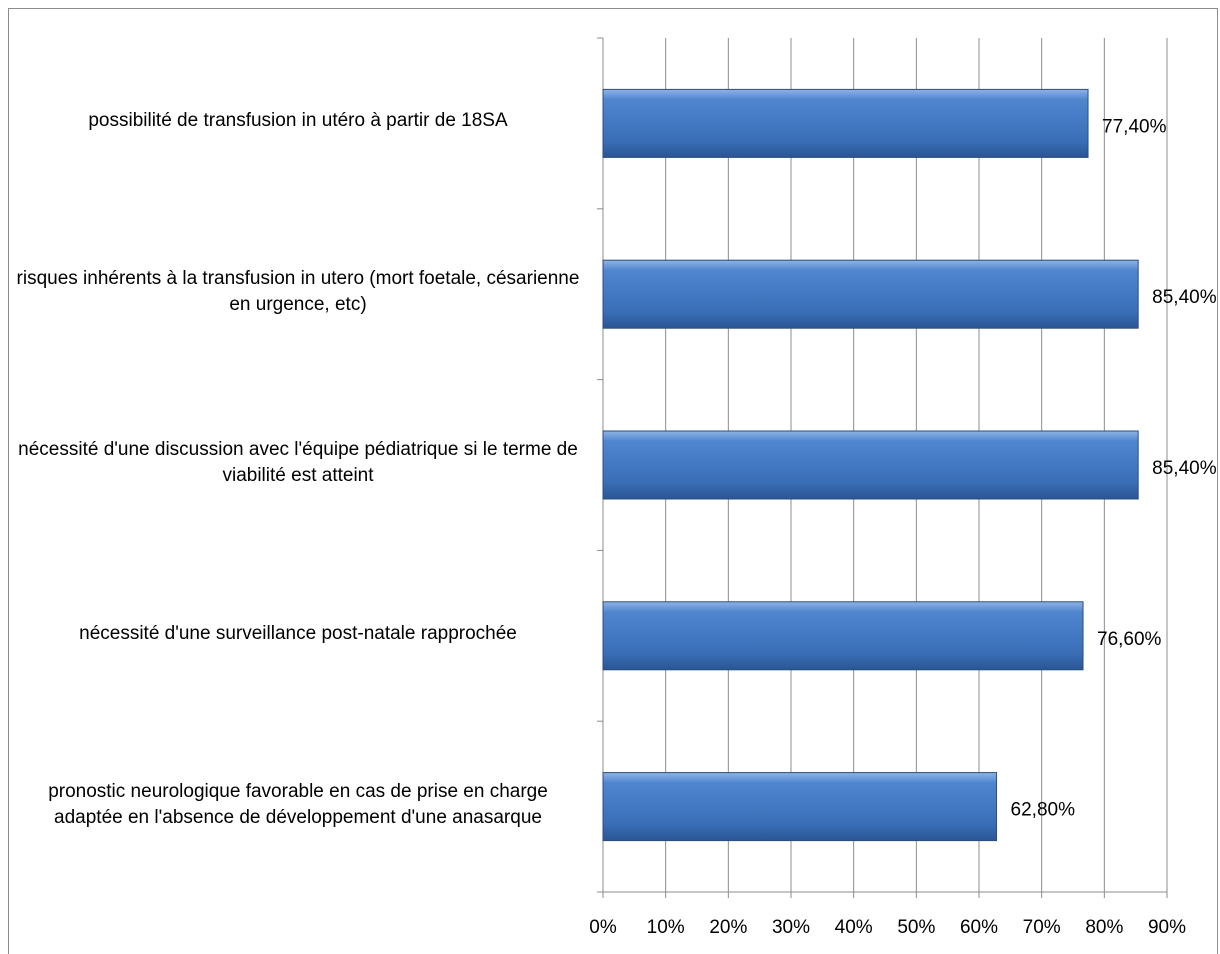 The height and width of the screenshot is (954, 1220). Describe the element at coordinates (854, 927) in the screenshot. I see `x-tick-label: 40%` at that location.